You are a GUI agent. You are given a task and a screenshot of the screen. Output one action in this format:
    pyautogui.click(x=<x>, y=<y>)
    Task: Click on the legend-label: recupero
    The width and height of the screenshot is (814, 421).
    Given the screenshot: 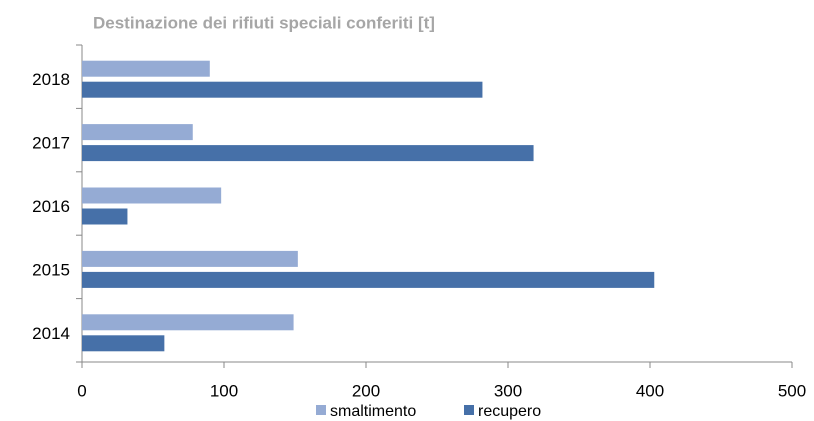 What is the action you would take?
    pyautogui.click(x=509, y=411)
    